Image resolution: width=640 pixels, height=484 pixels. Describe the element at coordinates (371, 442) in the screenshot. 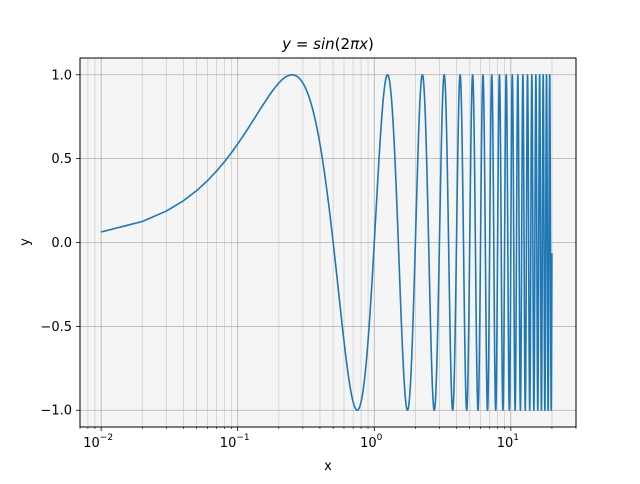

I see `x-tick-label: 10⁰` at that location.